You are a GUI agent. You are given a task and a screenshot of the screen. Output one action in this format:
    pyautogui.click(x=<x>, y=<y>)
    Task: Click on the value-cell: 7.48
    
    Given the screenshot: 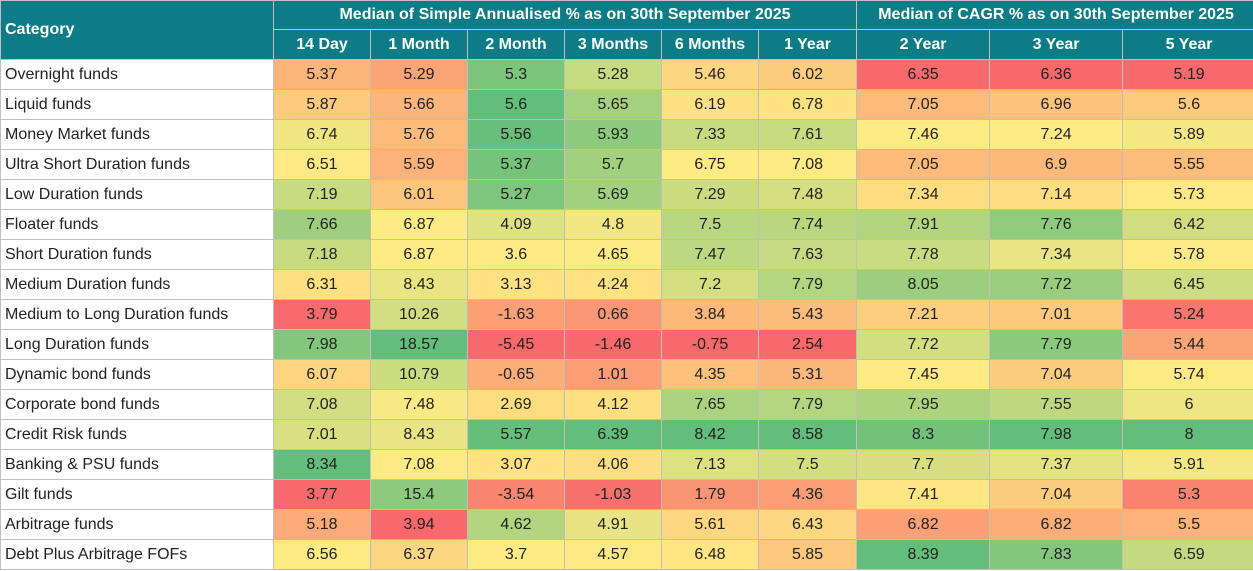 What is the action you would take?
    pyautogui.click(x=419, y=404)
    